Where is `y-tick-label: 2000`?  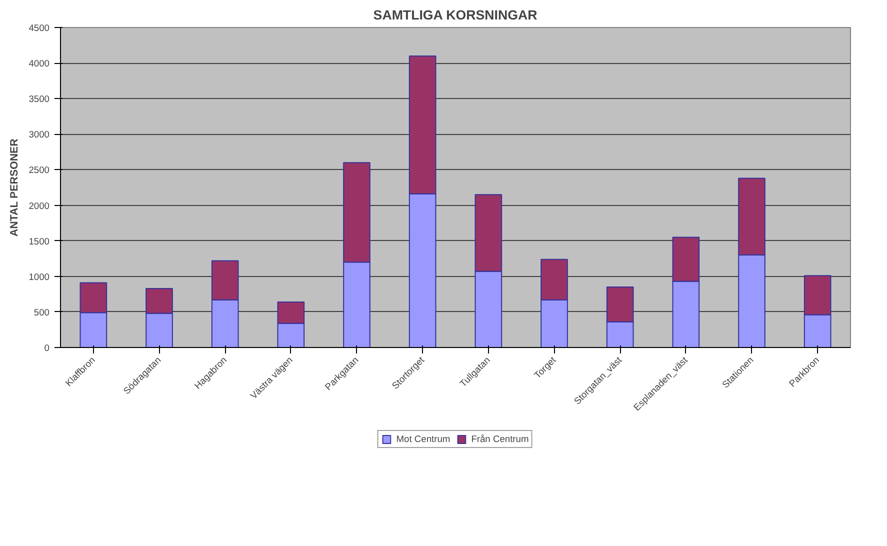 y-tick-label: 2000 is located at coordinates (39, 205).